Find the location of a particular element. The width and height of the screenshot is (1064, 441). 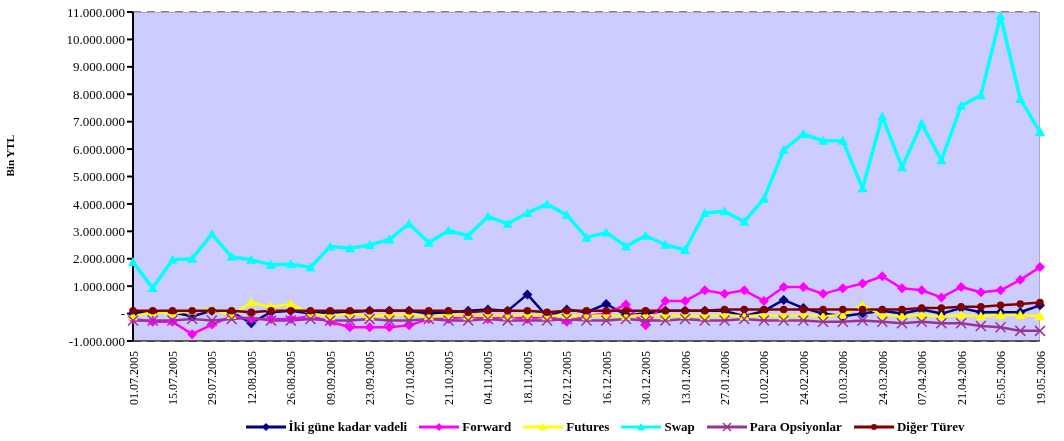

x-tick-label: 19.05.2006 is located at coordinates (1040, 378).